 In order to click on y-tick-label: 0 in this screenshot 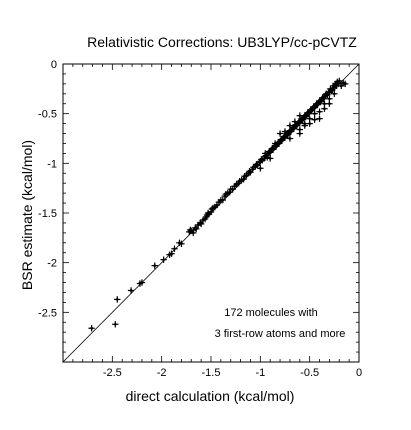, I will do `click(54, 65)`.